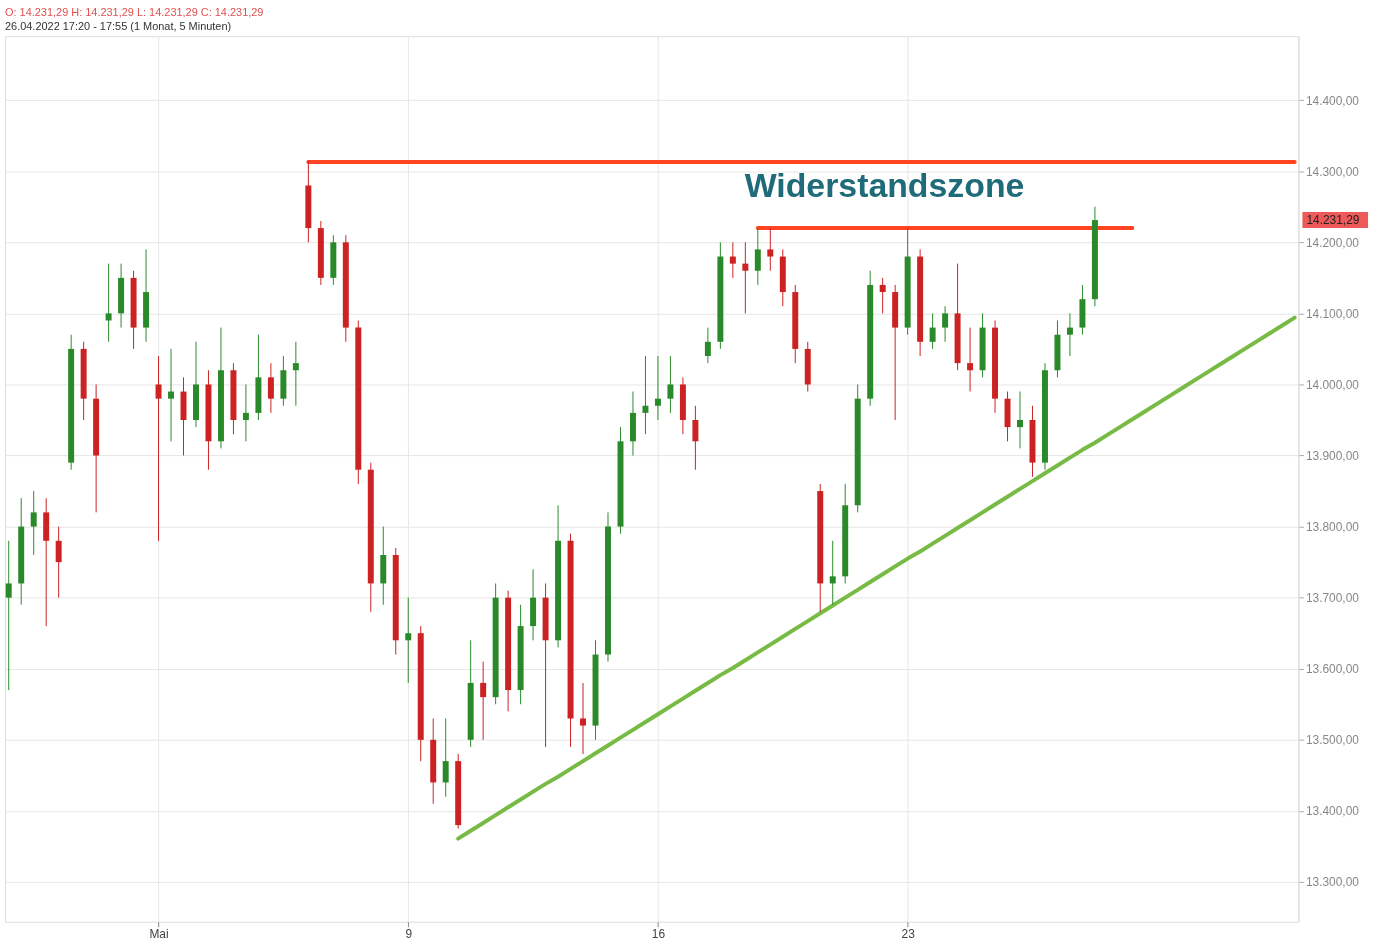  Describe the element at coordinates (908, 934) in the screenshot. I see `x-tick-label: 23` at that location.